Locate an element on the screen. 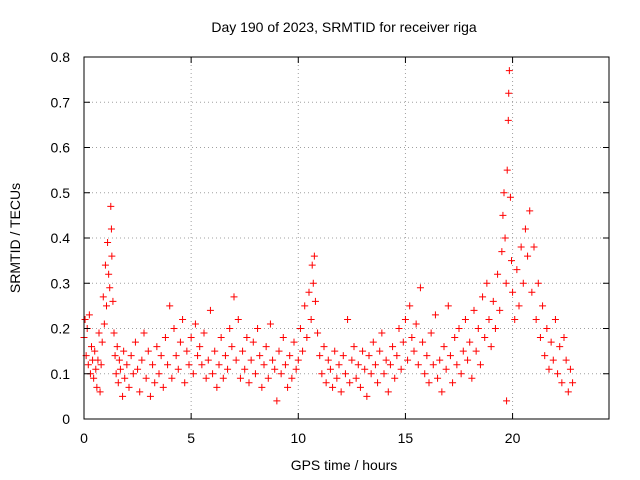  x-tick-label: 20 is located at coordinates (513, 438).